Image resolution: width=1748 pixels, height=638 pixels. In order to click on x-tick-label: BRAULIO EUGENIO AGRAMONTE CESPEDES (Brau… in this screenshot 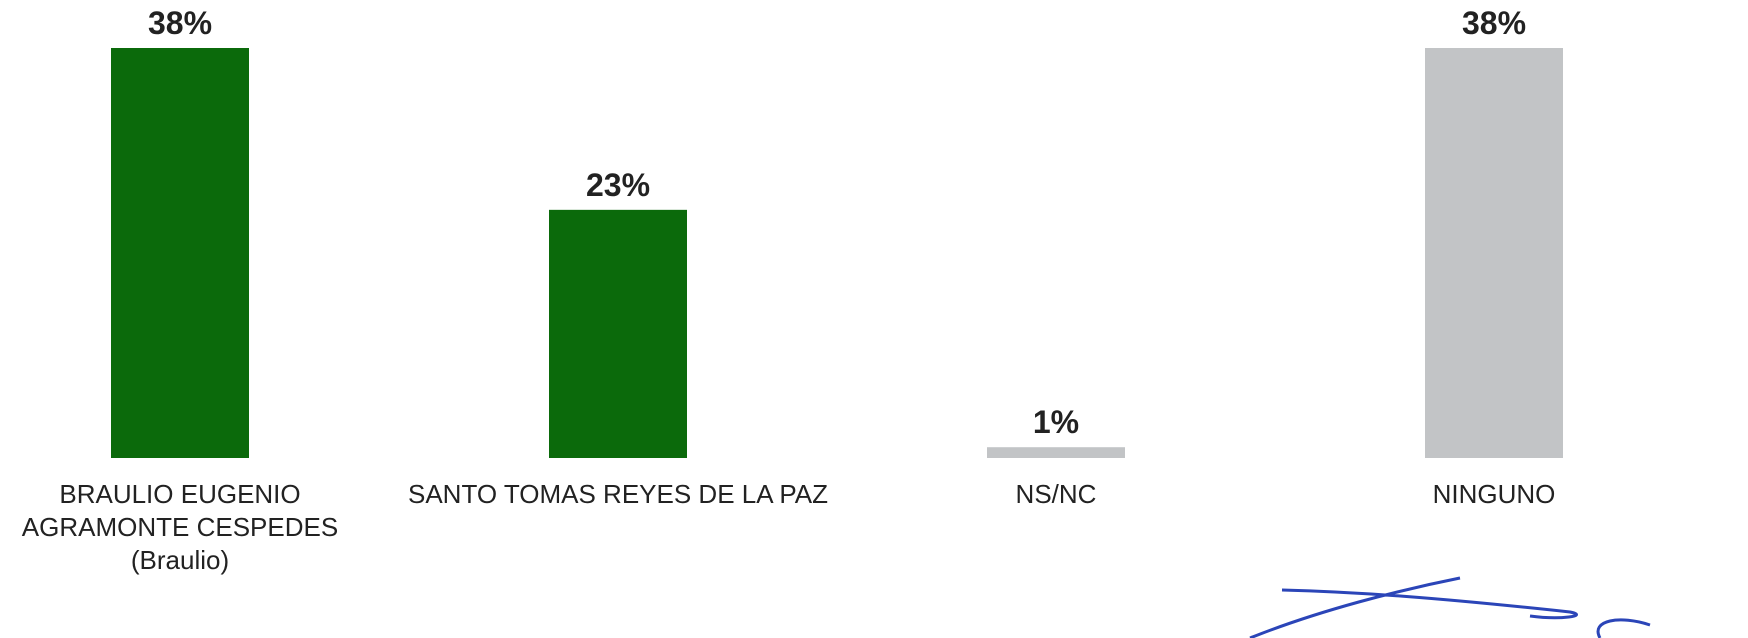, I will do `click(180, 527)`.